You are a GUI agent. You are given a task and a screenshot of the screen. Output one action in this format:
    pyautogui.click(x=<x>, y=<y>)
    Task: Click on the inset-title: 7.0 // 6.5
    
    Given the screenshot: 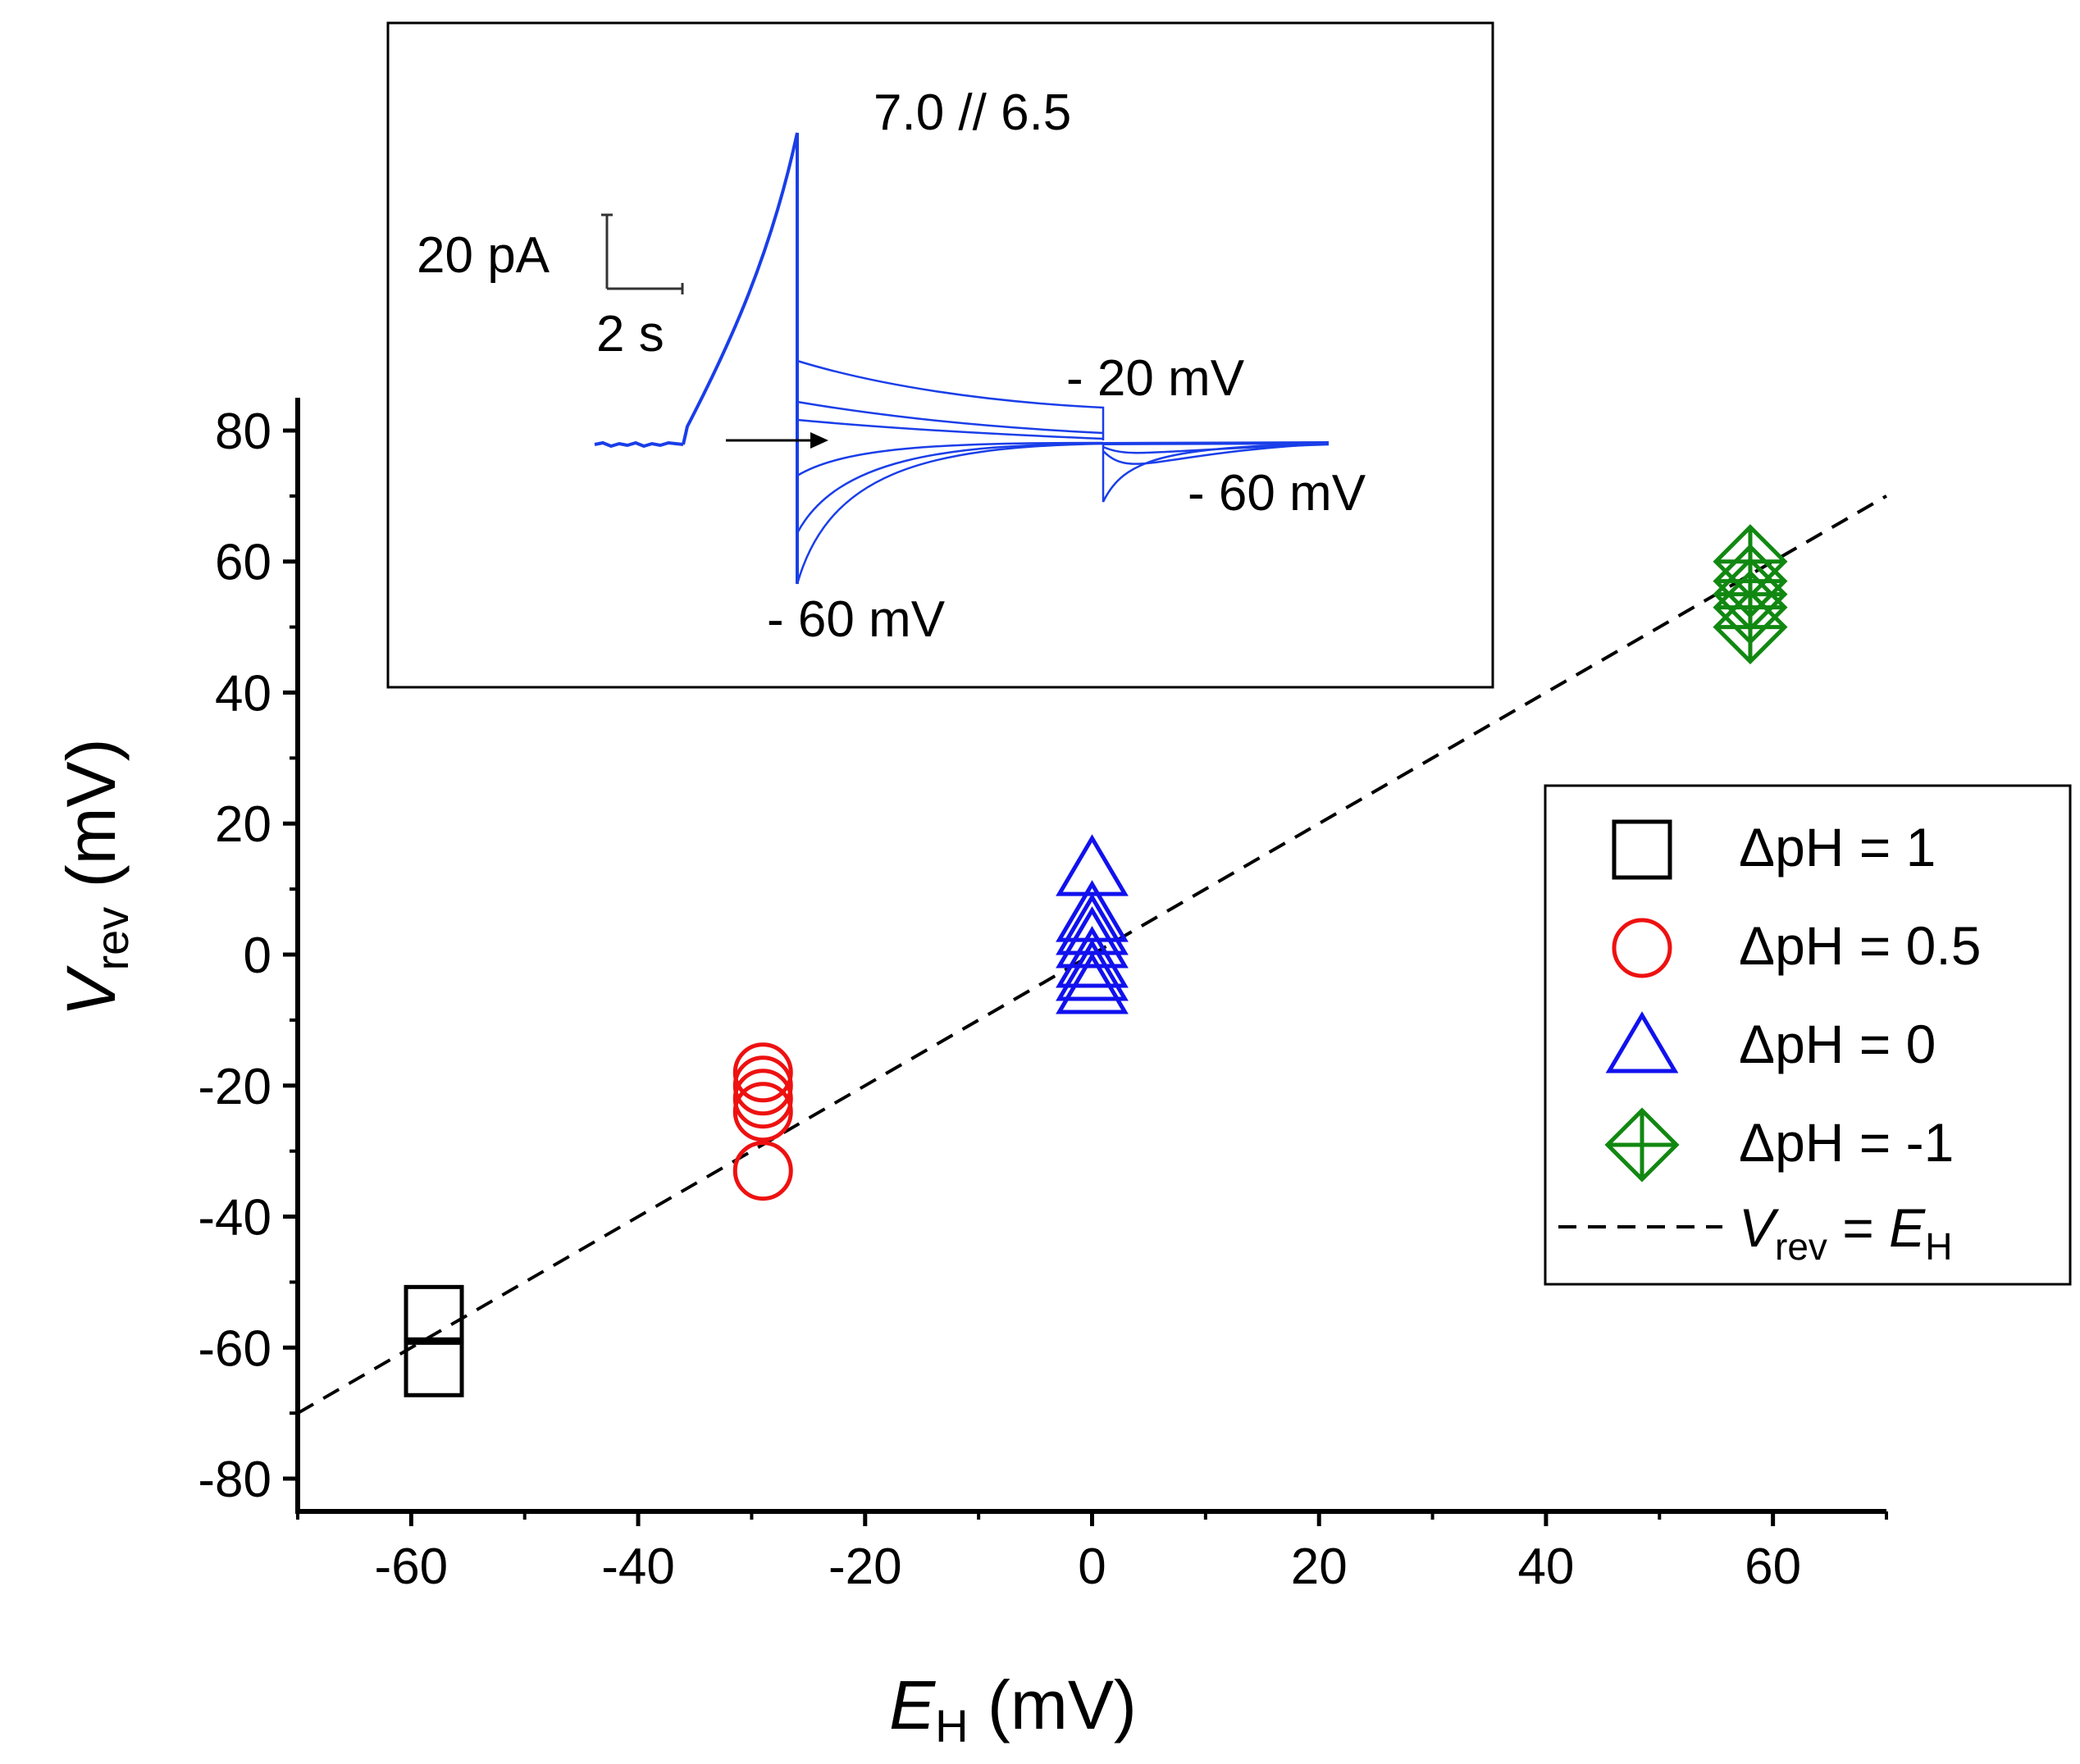 What is the action you would take?
    pyautogui.click(x=972, y=113)
    